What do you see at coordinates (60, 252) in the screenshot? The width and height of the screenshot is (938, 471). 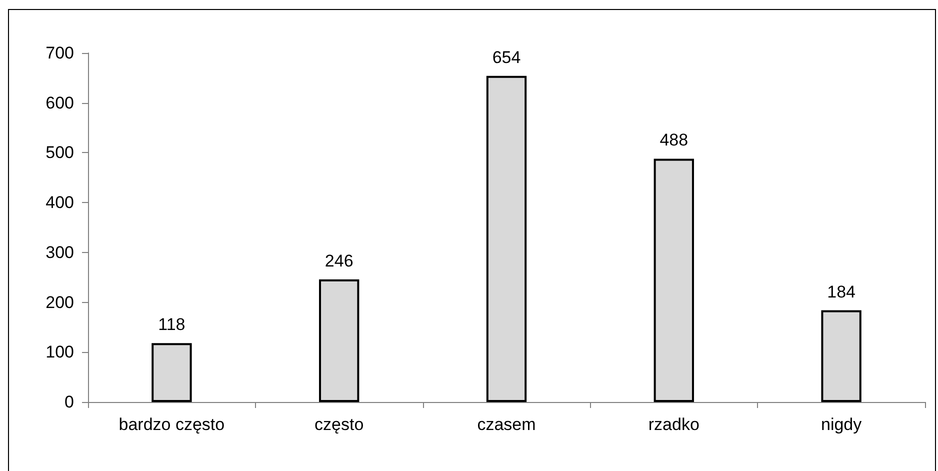 I see `y-tick-label: 300` at bounding box center [60, 252].